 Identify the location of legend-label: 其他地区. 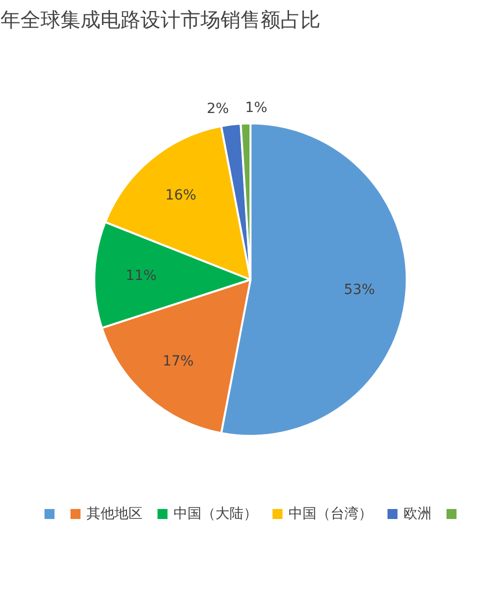
(114, 514).